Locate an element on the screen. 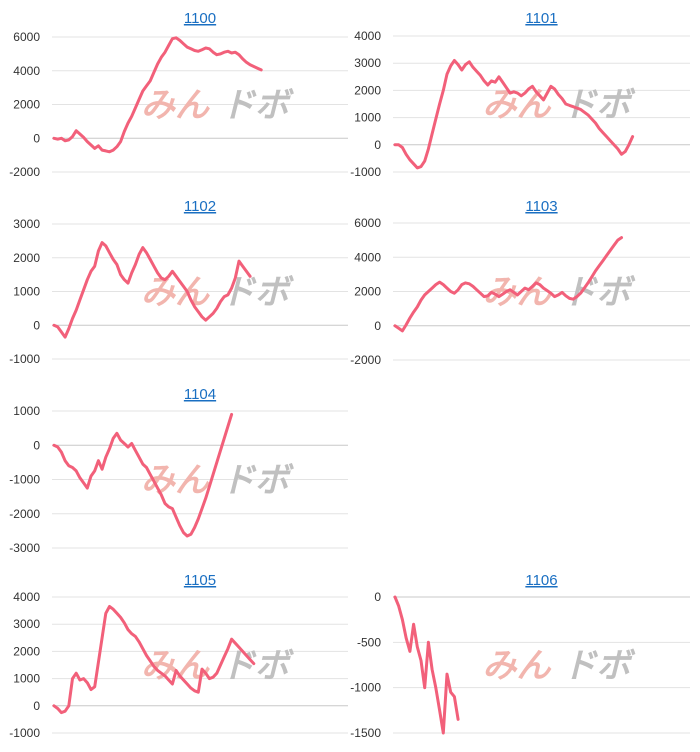 The width and height of the screenshot is (700, 752). y-tick-label: -1500 is located at coordinates (365, 733).